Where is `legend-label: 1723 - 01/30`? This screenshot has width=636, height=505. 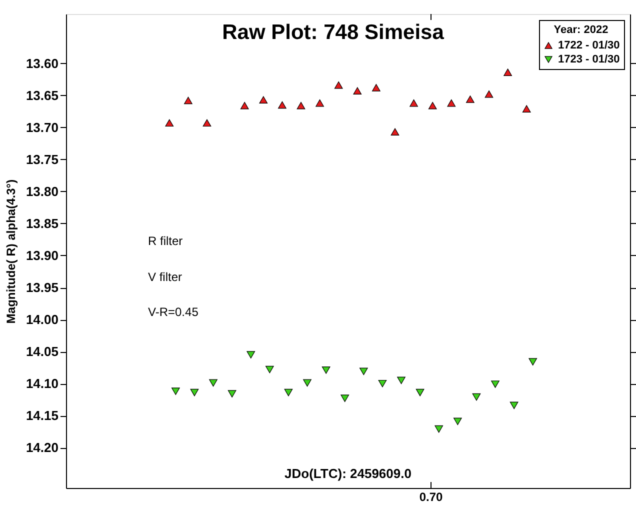
legend-label: 1723 - 01/30 is located at coordinates (589, 60).